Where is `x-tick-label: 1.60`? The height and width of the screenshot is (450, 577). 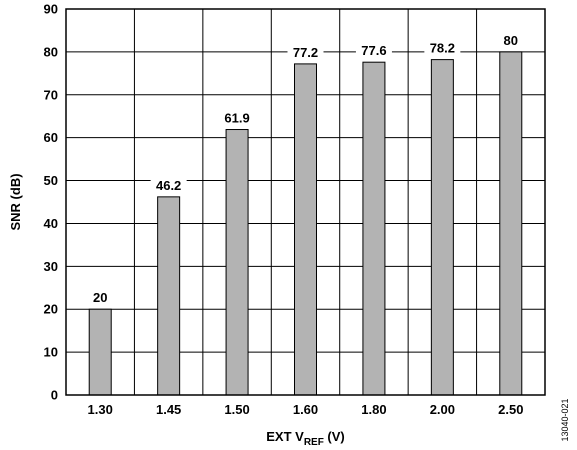
x-tick-label: 1.60 is located at coordinates (305, 409).